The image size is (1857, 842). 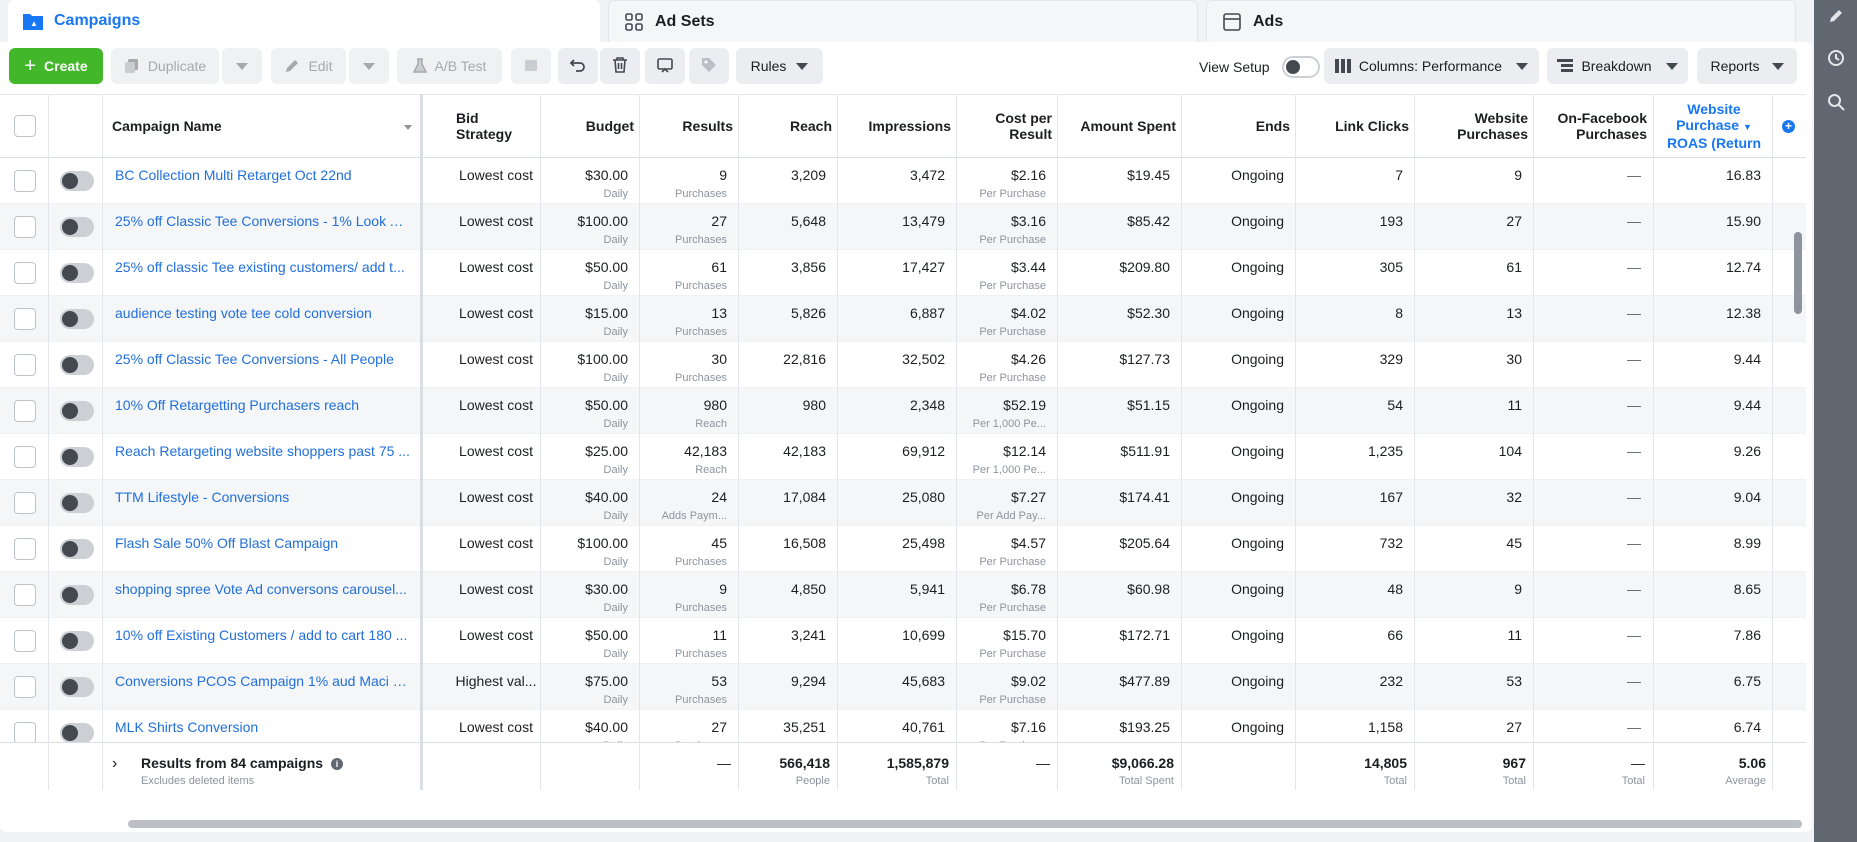 What do you see at coordinates (1012, 608) in the screenshot?
I see `cell-cpr-sub: Per Purchase` at bounding box center [1012, 608].